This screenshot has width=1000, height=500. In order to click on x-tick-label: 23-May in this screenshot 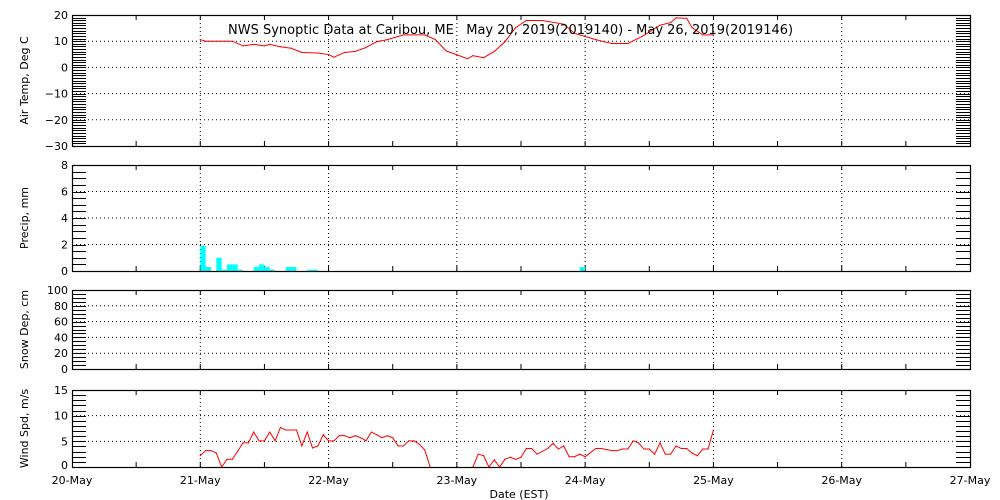, I will do `click(456, 480)`.